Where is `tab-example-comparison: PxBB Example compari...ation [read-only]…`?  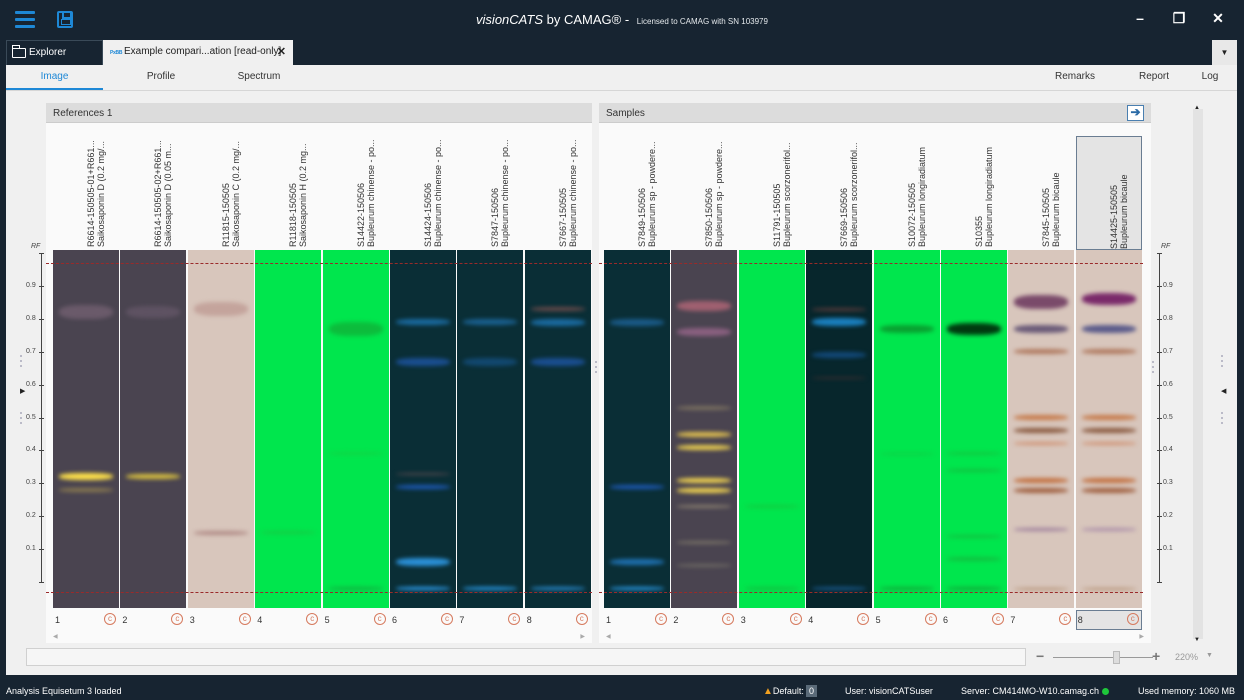
tab-example-comparison: PxBB Example compari...ation [read-only]… is located at coordinates (198, 52).